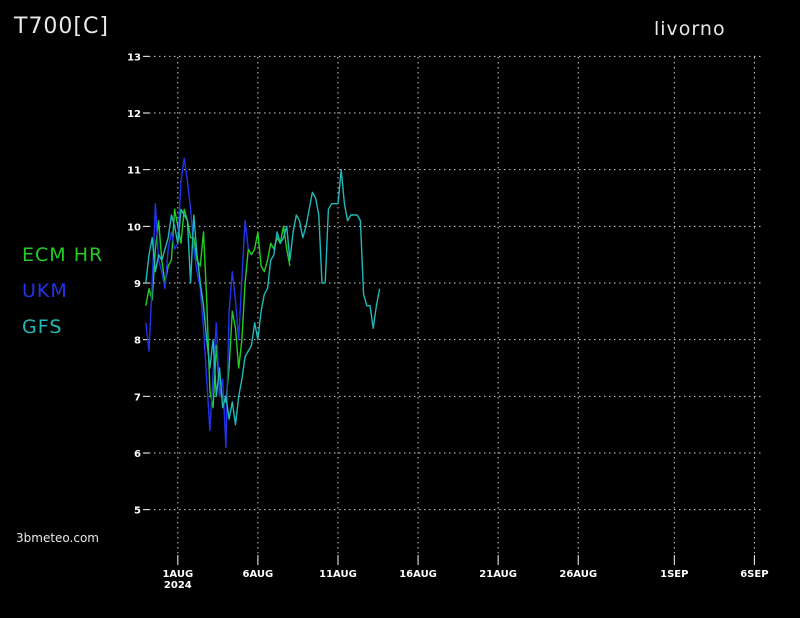 The width and height of the screenshot is (800, 618). What do you see at coordinates (134, 114) in the screenshot?
I see `y-tick-label-12: 12` at bounding box center [134, 114].